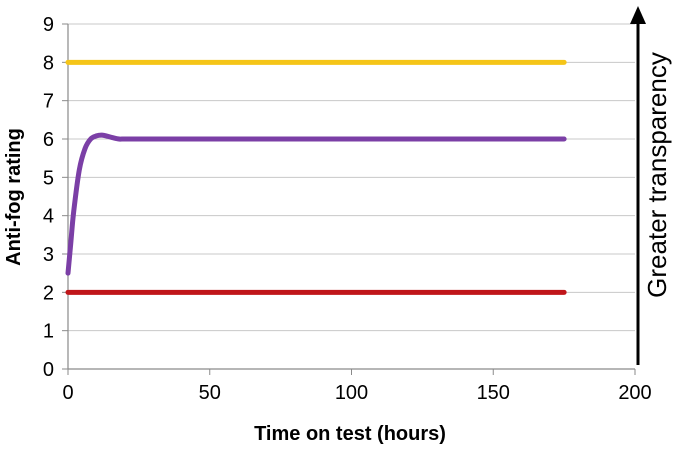 The image size is (680, 450). What do you see at coordinates (351, 393) in the screenshot?
I see `x-tick-label-100: 100` at bounding box center [351, 393].